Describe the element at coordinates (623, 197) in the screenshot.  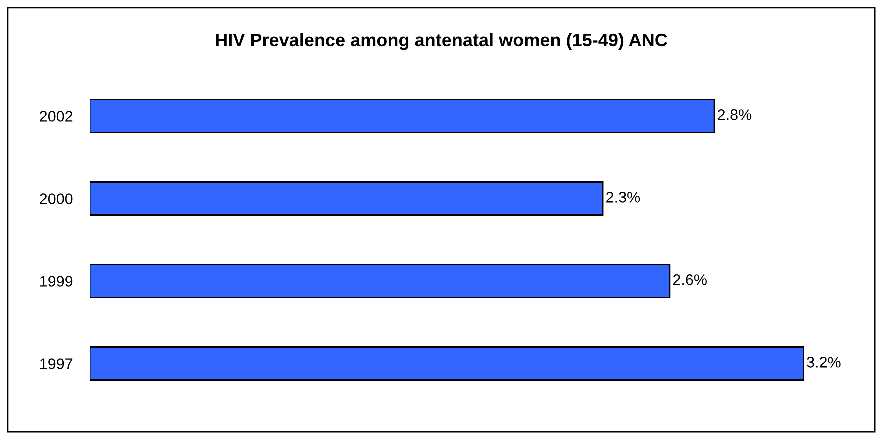
I see `data-label: 2.3%` at that location.